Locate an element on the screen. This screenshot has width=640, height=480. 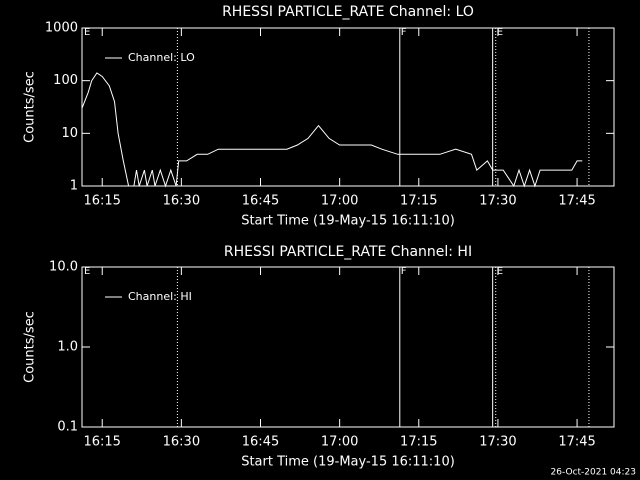
y-tick-label: 10 is located at coordinates (69, 133).